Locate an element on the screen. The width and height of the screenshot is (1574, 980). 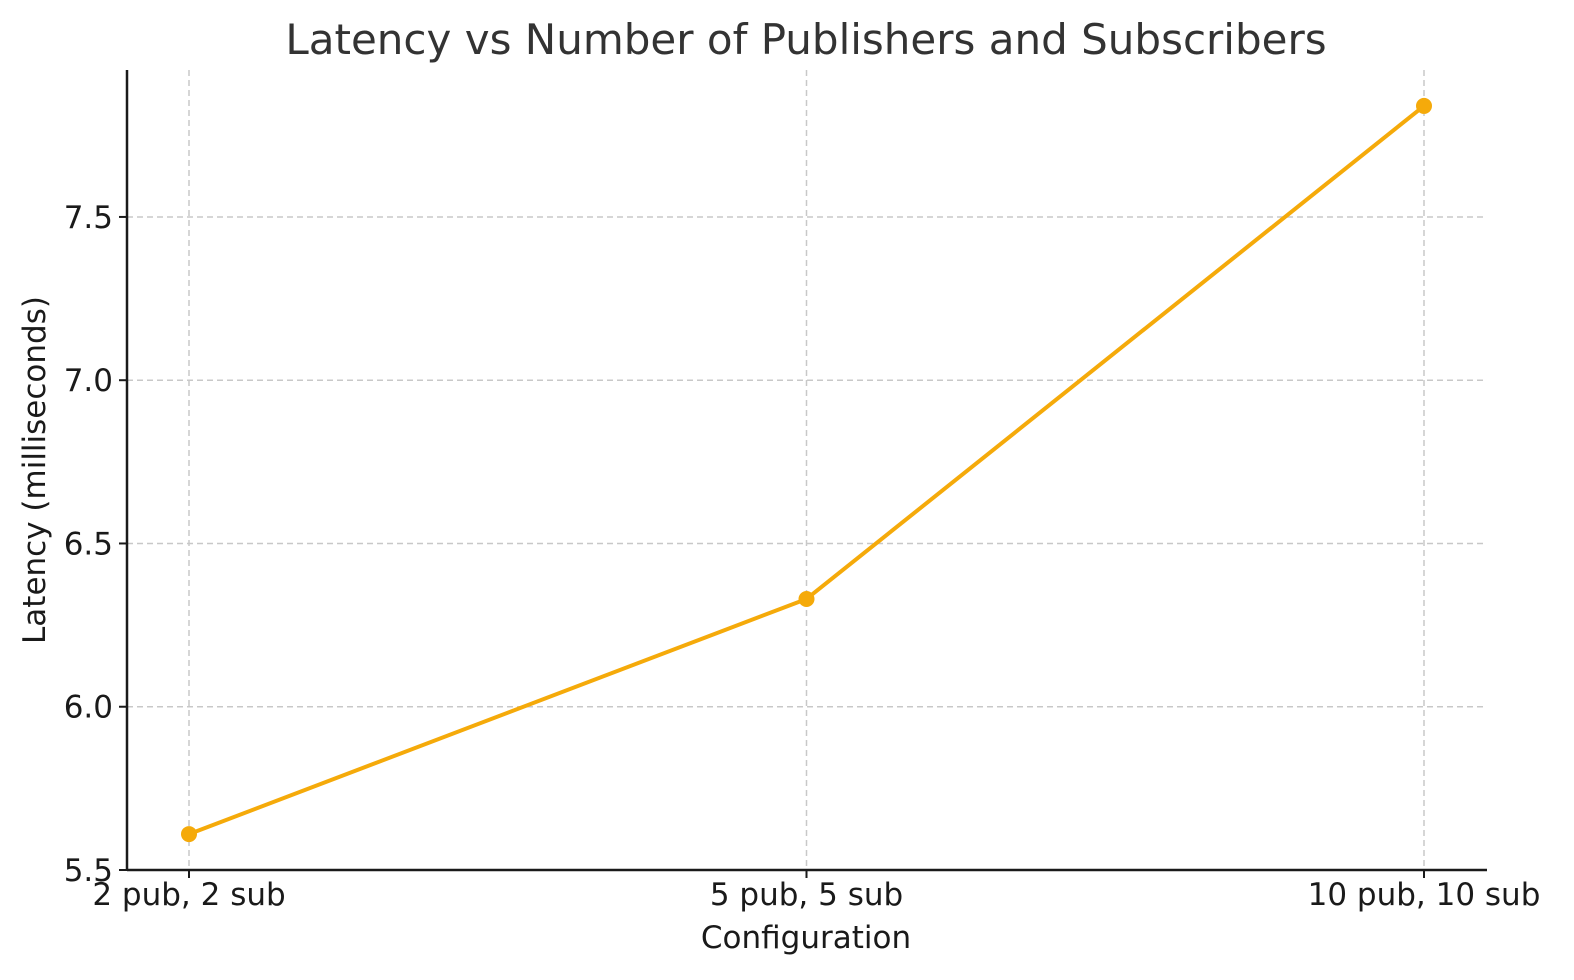
y-tick-label: 7.5 is located at coordinates (88, 218).